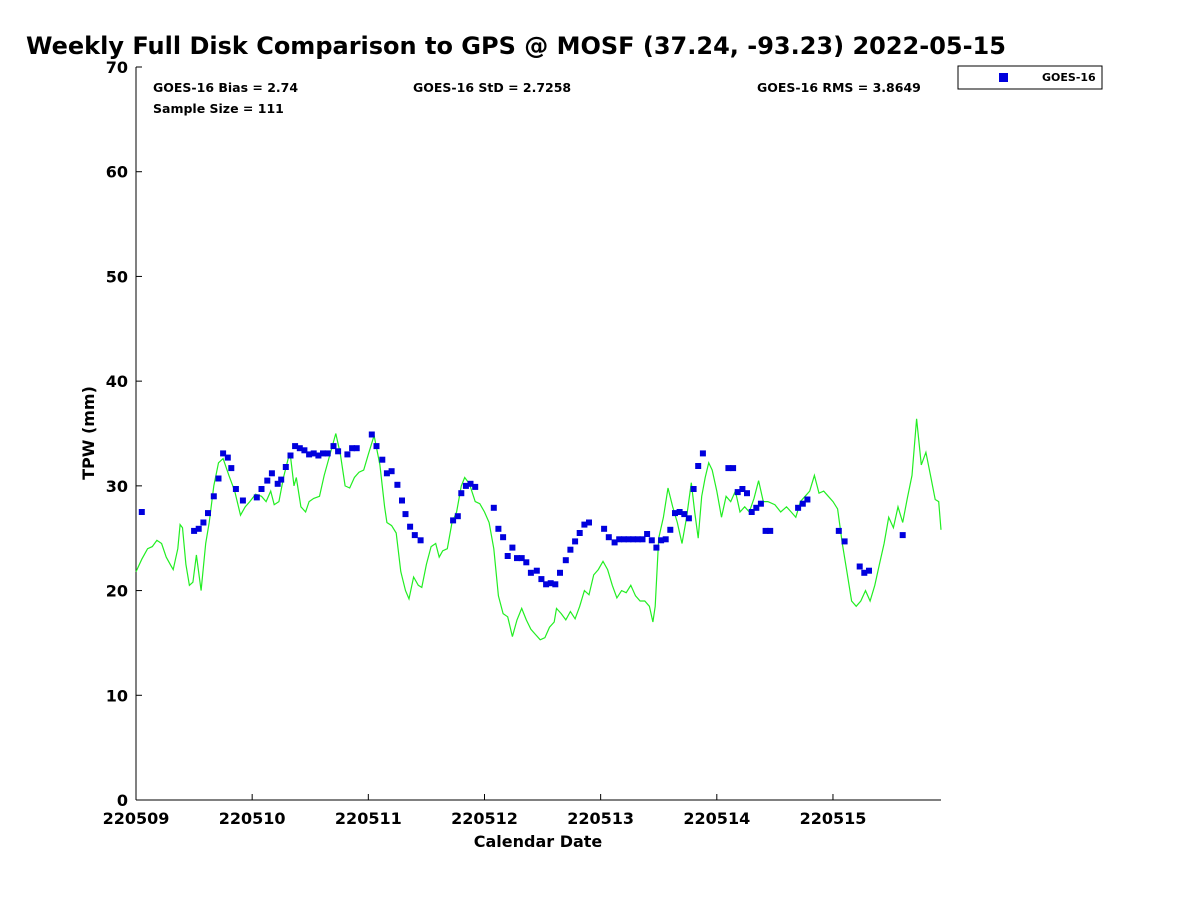  I want to click on x-tick-label: 220511, so click(368, 818).